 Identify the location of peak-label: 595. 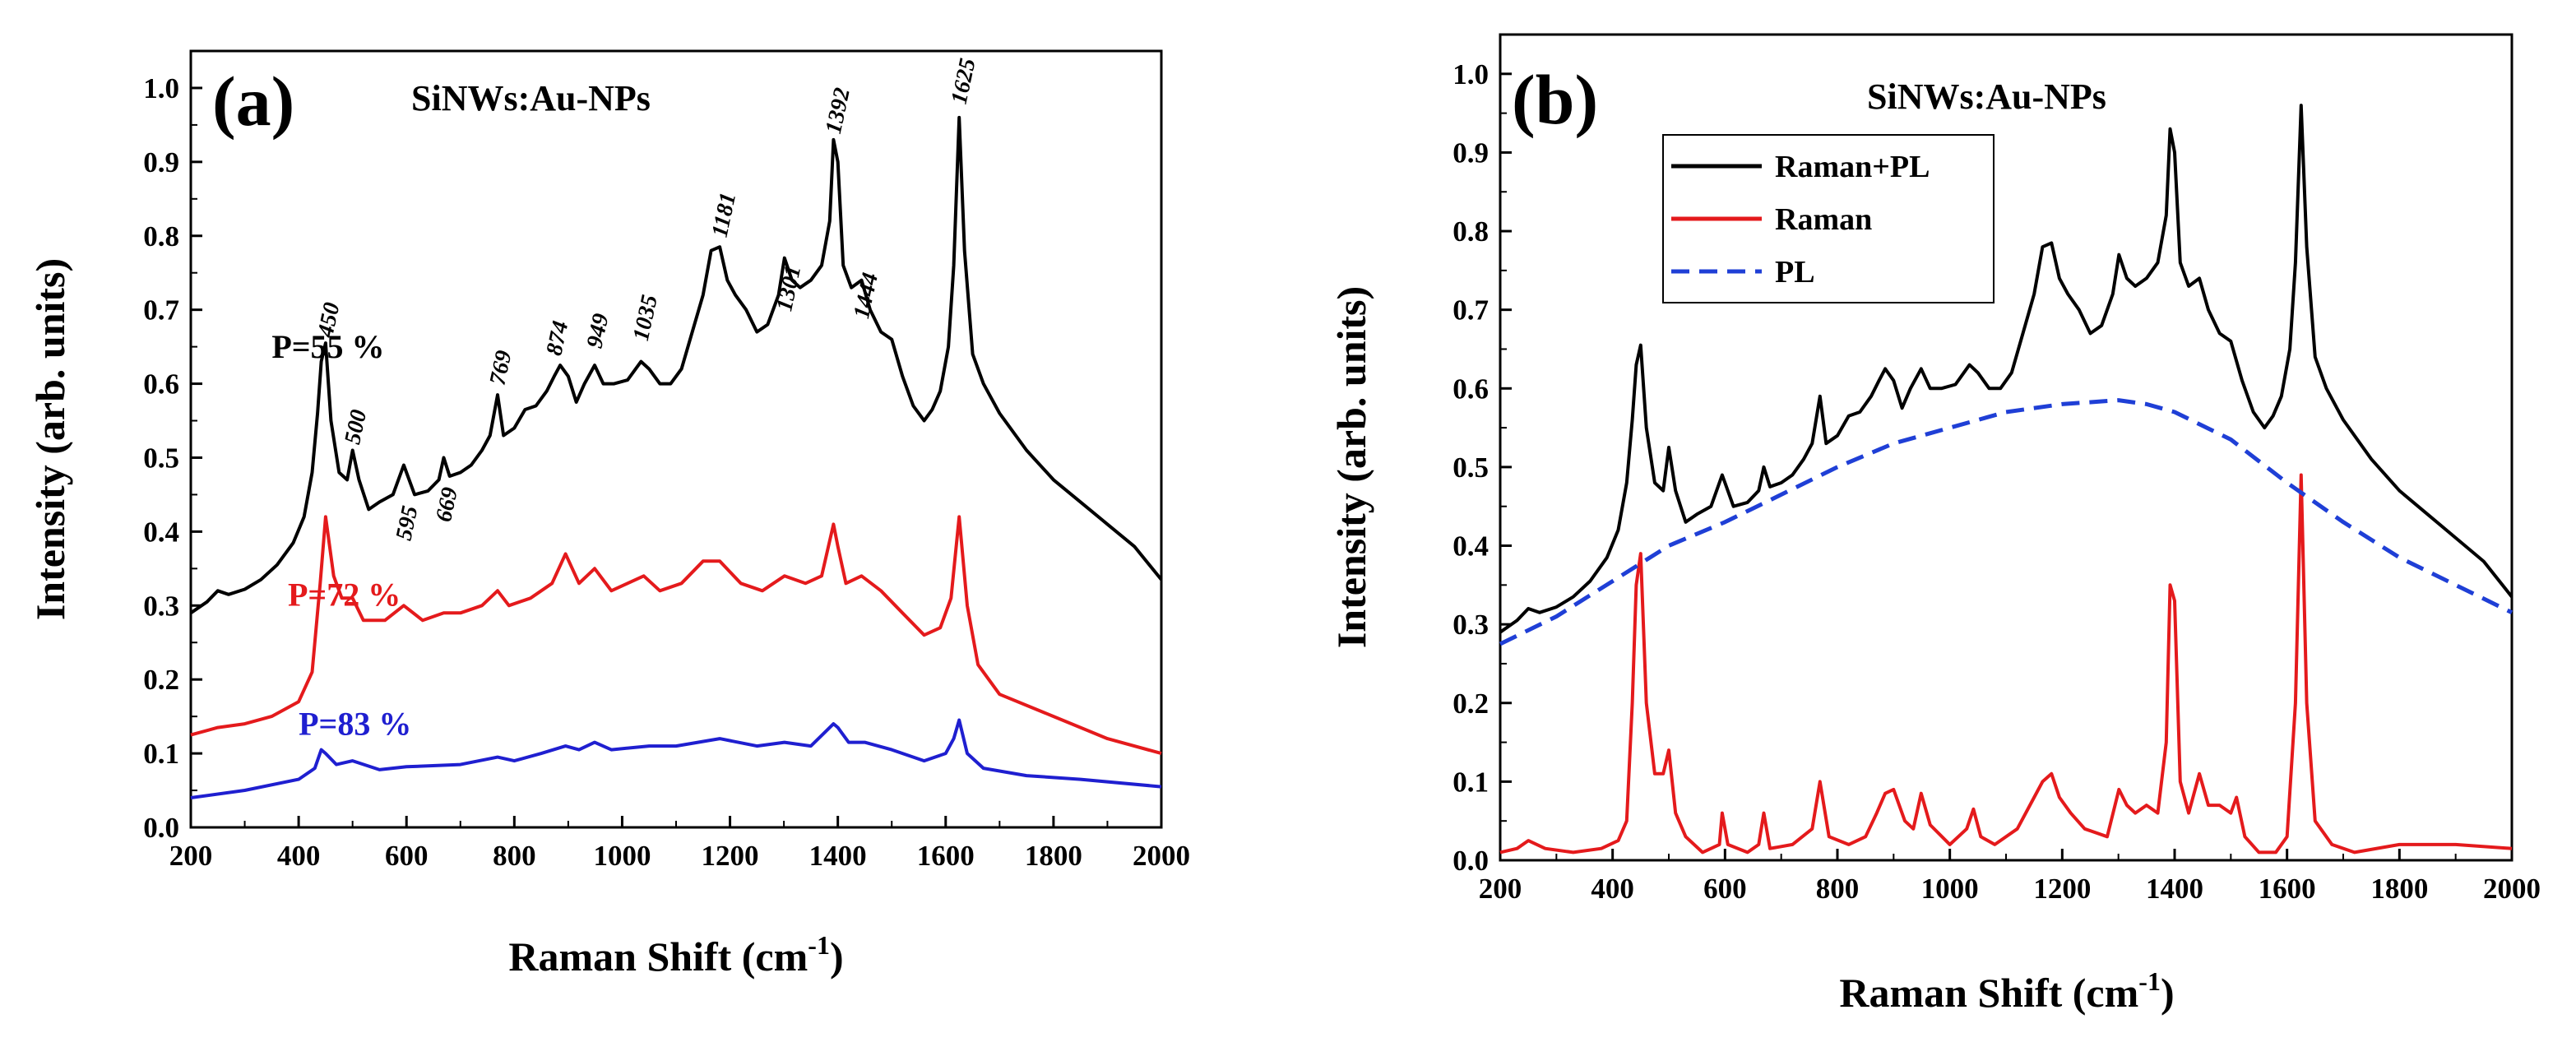
(407, 523).